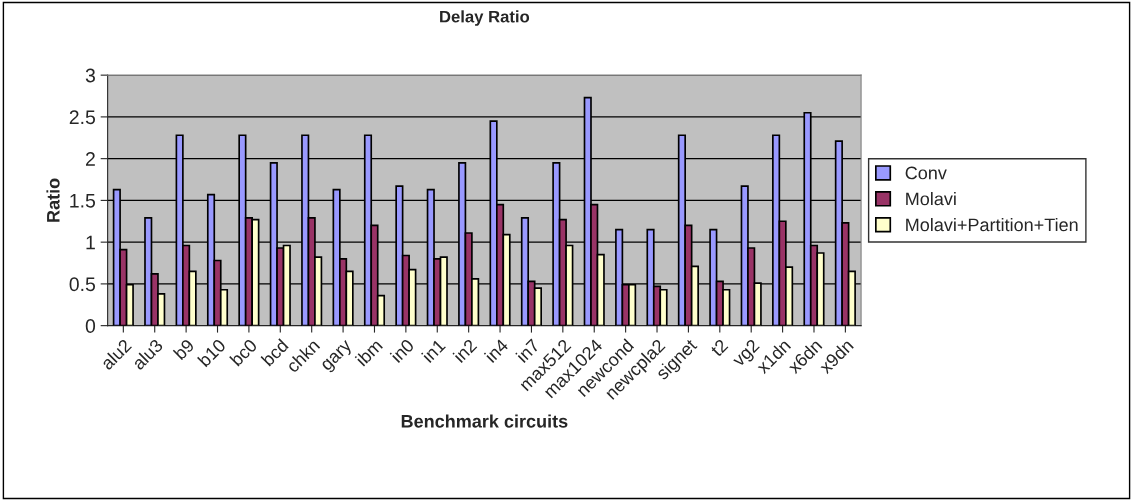  Describe the element at coordinates (484, 421) in the screenshot. I see `x-axis-title: Benchmark circuits` at that location.